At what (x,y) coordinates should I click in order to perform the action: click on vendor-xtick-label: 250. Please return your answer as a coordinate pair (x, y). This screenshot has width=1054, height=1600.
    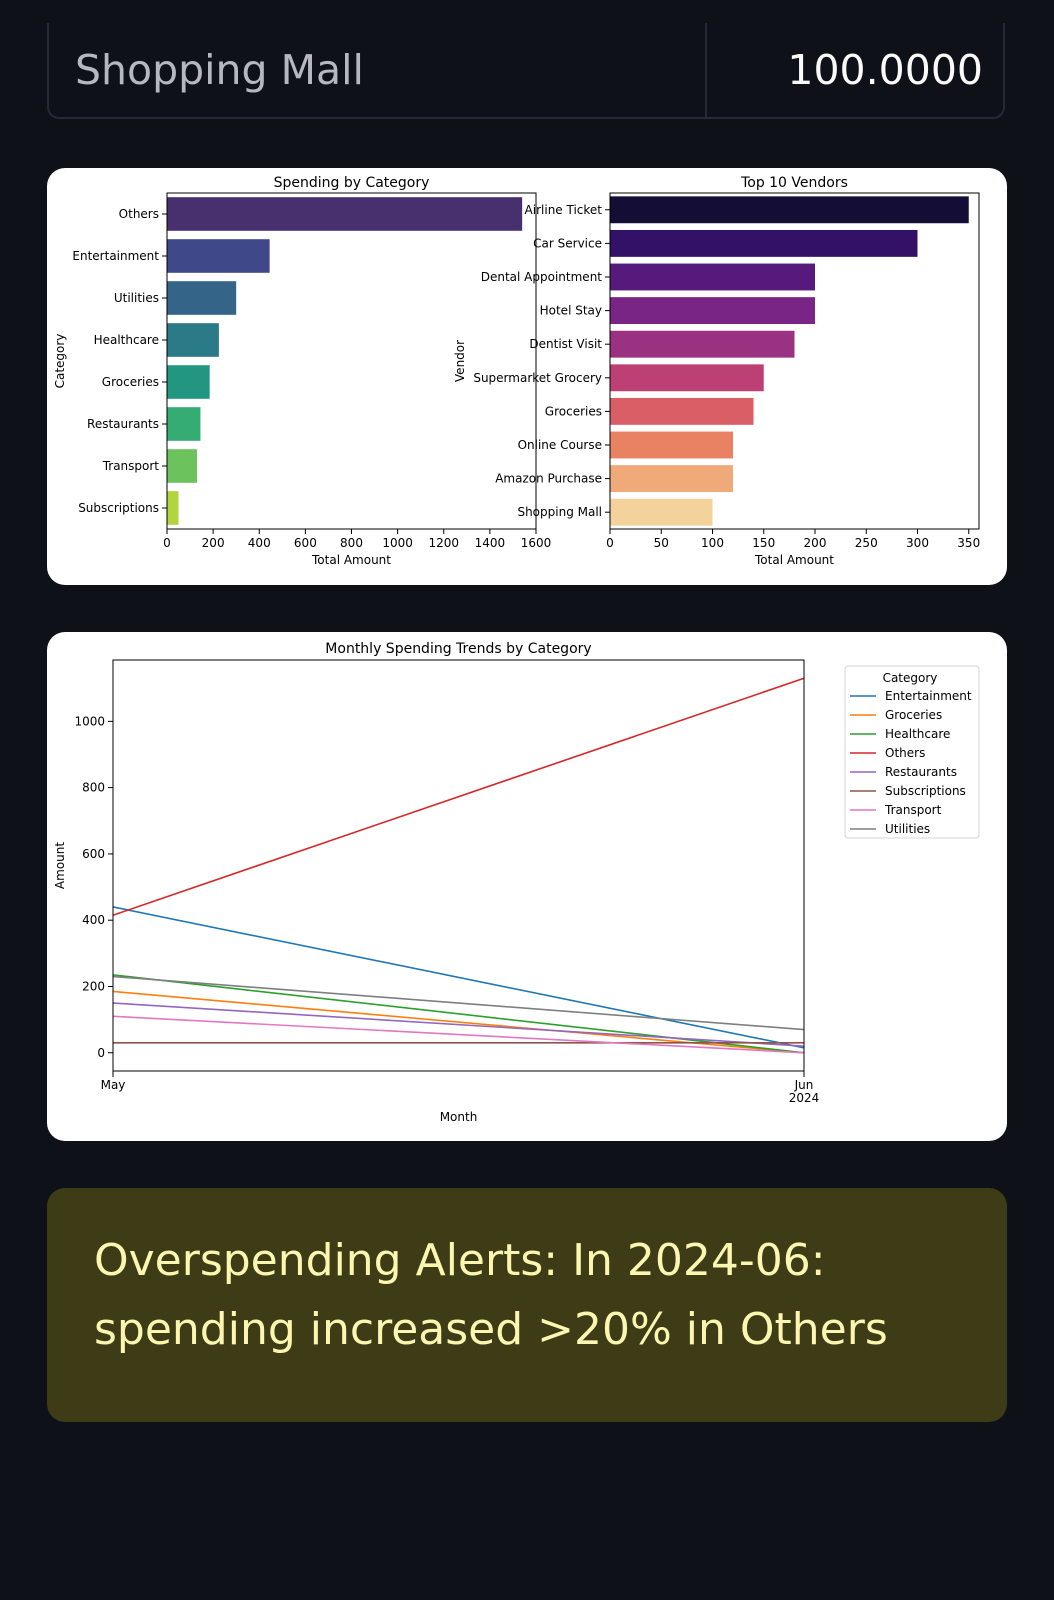
    Looking at the image, I should click on (866, 543).